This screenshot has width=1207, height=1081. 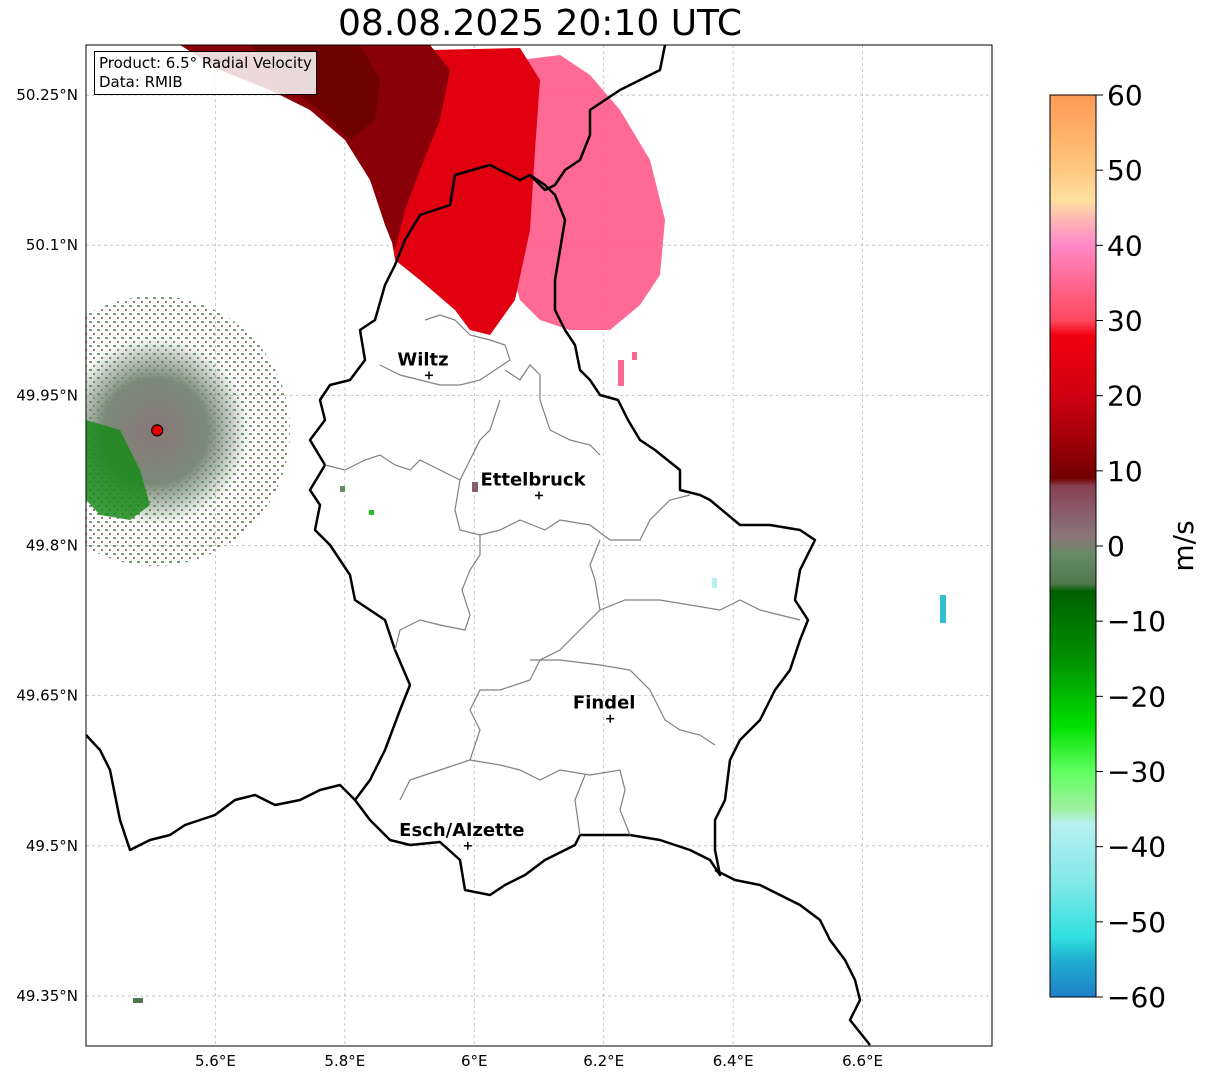 I want to click on lat-tick-label: 49.5°N, so click(x=52, y=846).